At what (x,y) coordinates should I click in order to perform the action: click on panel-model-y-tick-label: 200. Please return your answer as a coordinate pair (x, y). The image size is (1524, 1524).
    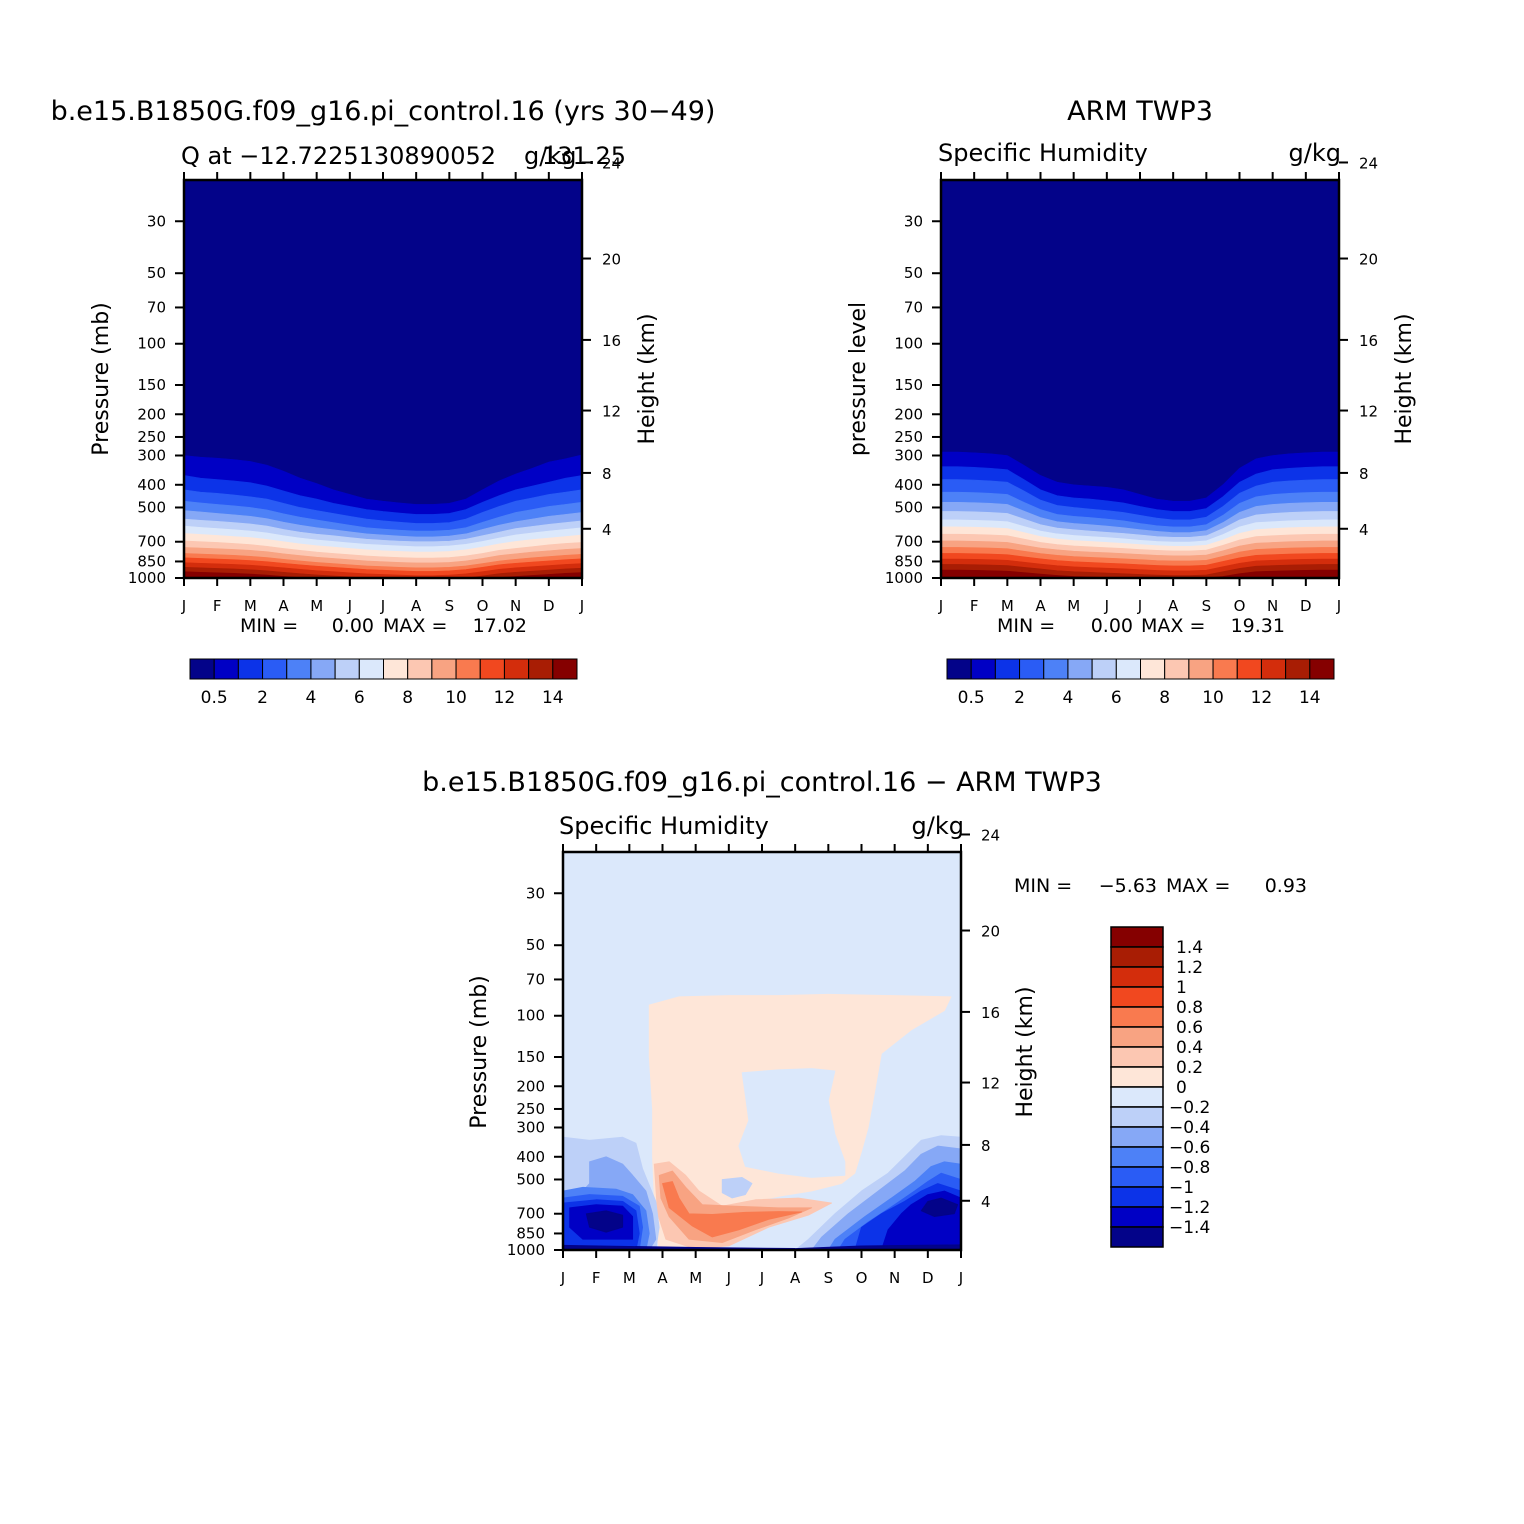
    Looking at the image, I should click on (151, 414).